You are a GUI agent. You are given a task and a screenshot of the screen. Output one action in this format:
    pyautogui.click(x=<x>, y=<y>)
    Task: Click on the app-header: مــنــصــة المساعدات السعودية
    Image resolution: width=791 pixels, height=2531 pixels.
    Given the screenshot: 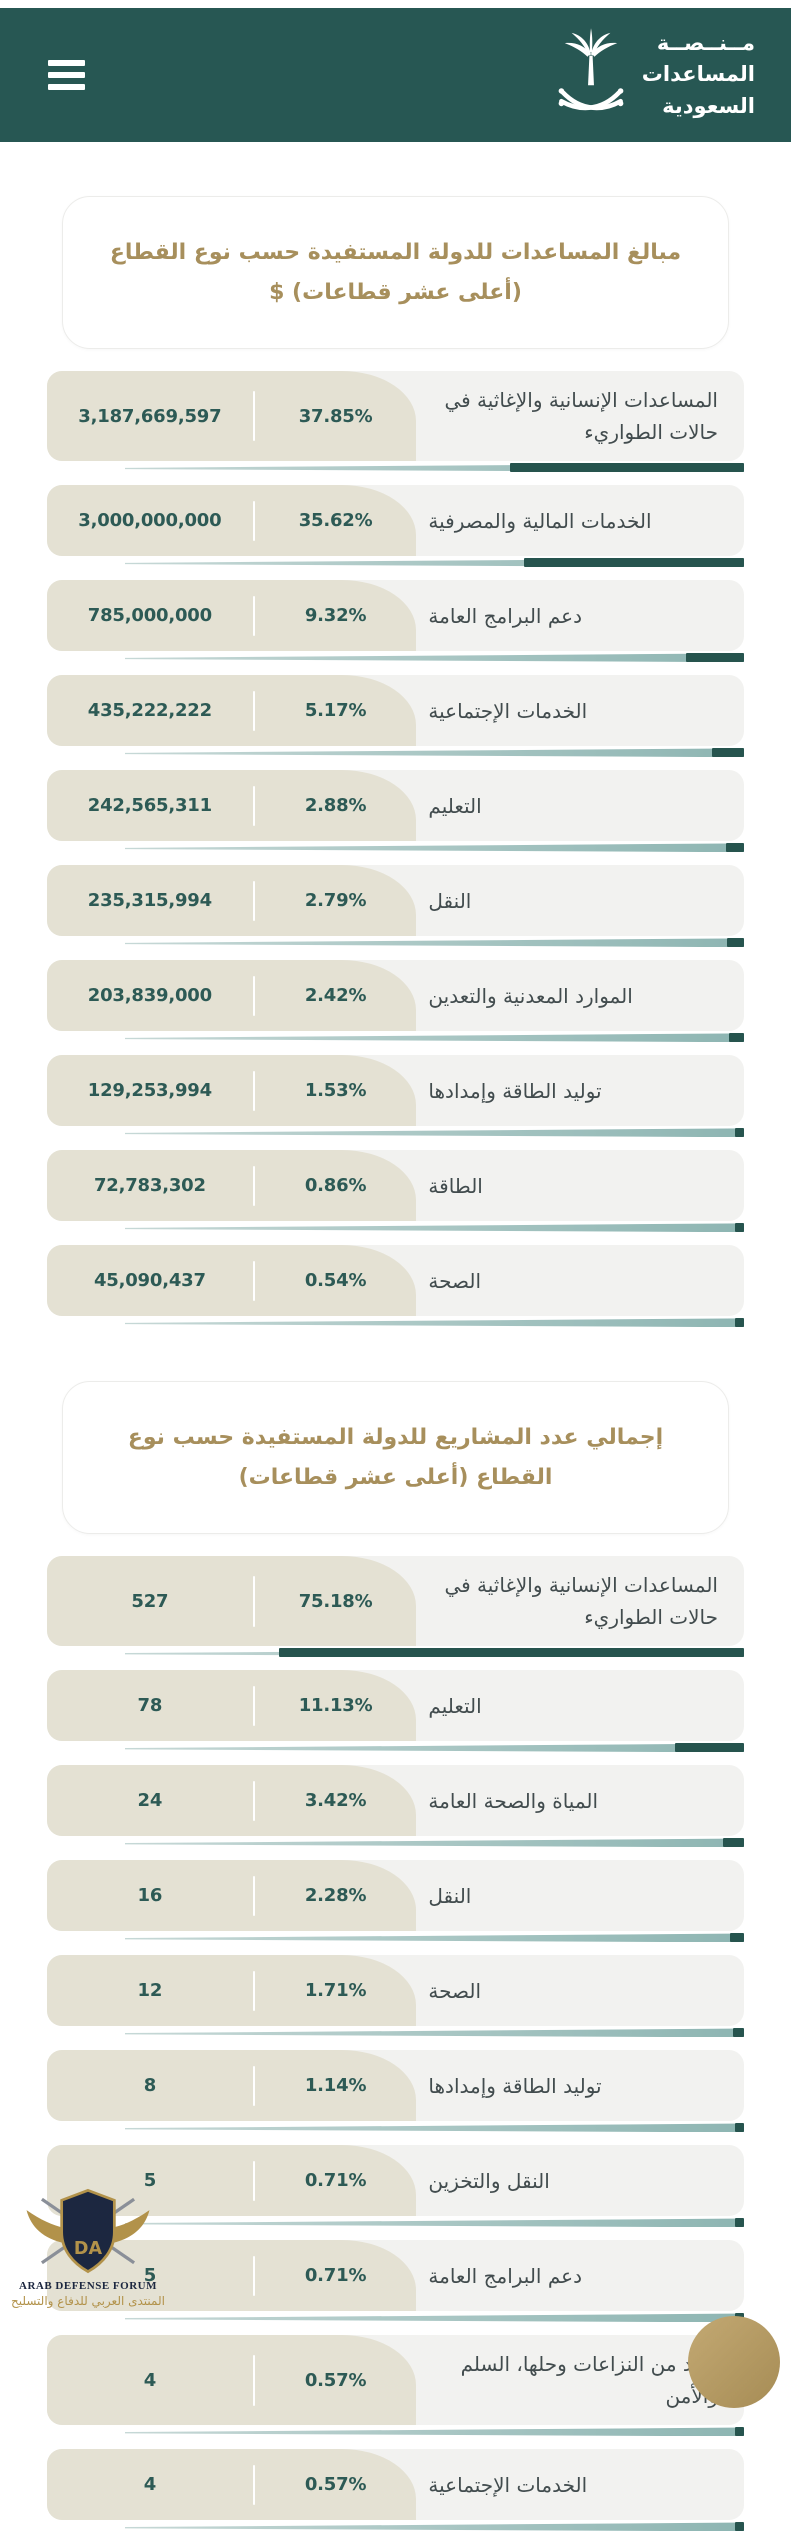 What is the action you would take?
    pyautogui.click(x=395, y=75)
    